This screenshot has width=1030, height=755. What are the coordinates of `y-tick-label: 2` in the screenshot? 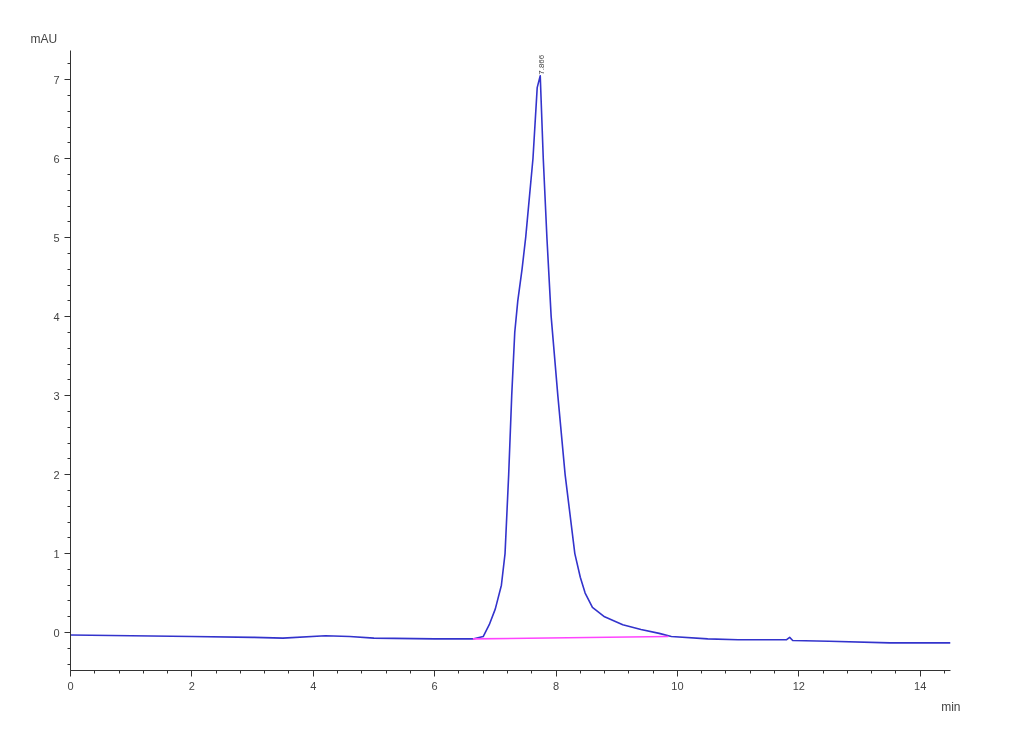 It's located at (56, 474).